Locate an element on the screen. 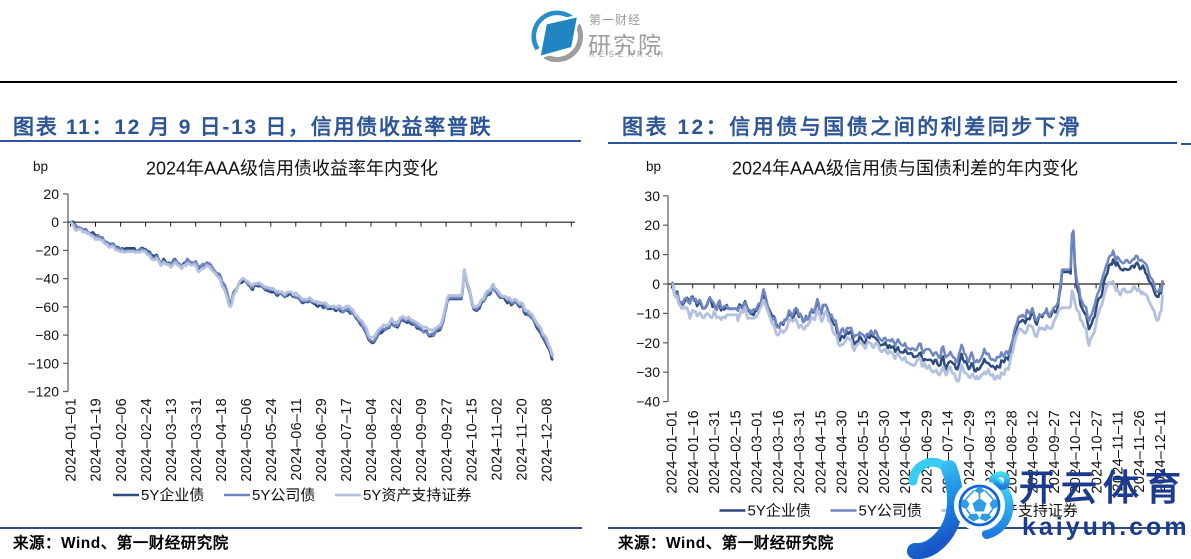  svg-text: 2024–12–08 is located at coordinates (547, 440).